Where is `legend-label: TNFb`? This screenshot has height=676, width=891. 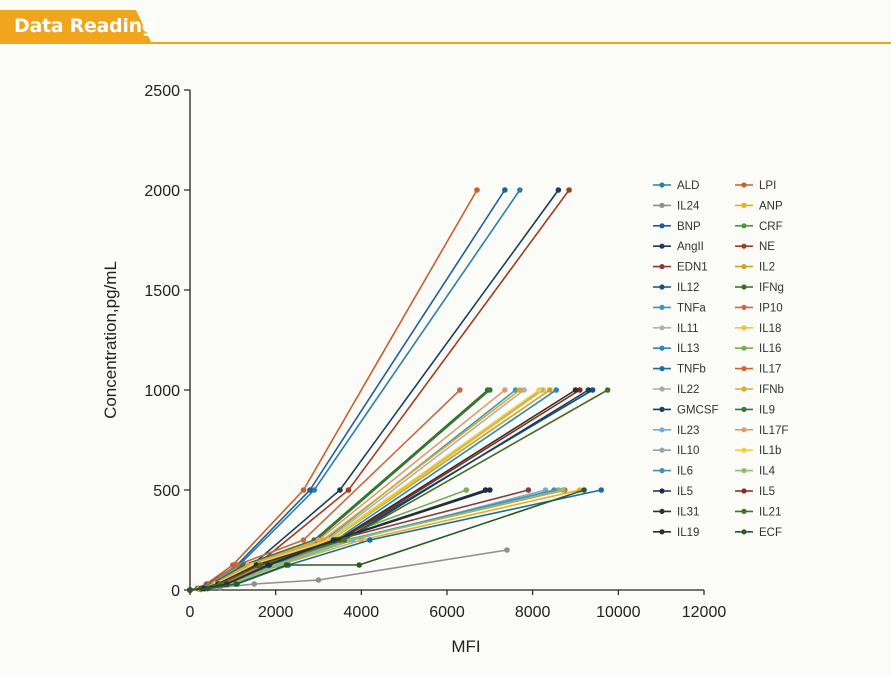 legend-label: TNFb is located at coordinates (691, 370).